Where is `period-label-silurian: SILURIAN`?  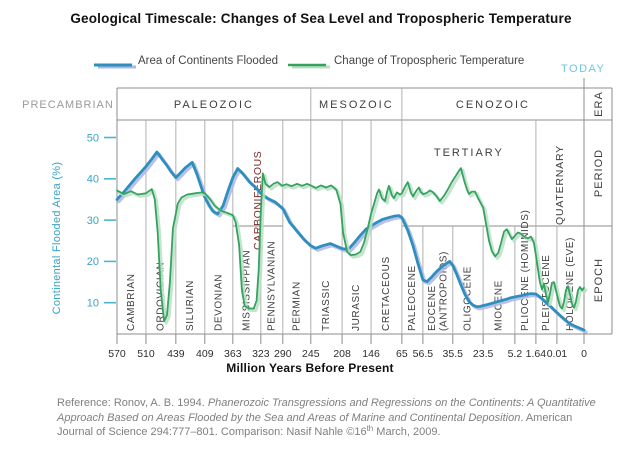 period-label-silurian: SILURIAN is located at coordinates (190, 305).